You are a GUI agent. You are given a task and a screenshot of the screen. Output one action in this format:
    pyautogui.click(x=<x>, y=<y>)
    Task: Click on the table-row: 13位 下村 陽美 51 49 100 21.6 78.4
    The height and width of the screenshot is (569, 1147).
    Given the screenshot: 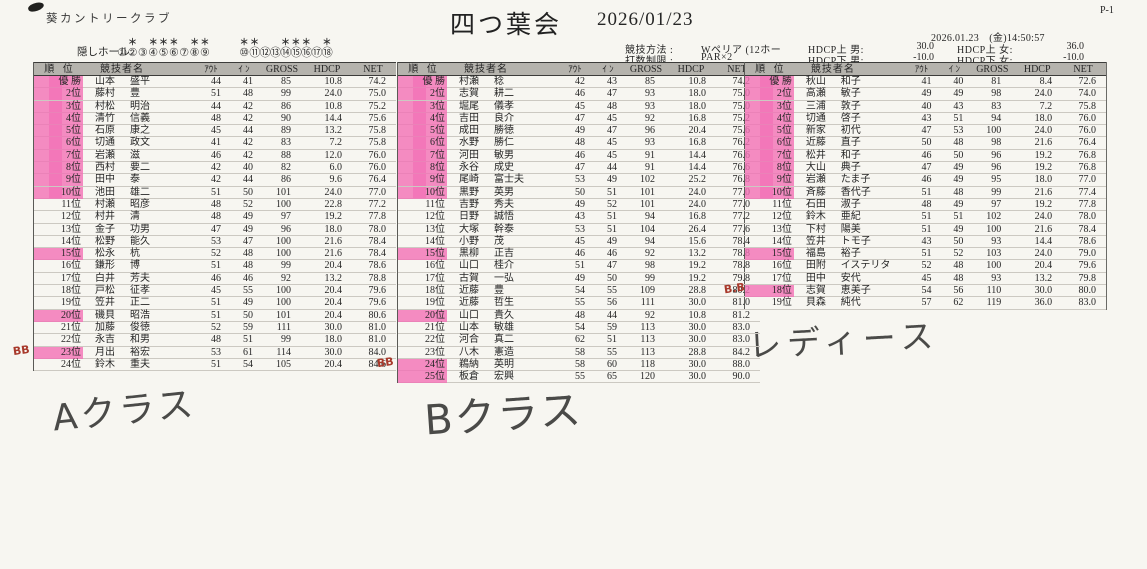 What is the action you would take?
    pyautogui.click(x=925, y=230)
    